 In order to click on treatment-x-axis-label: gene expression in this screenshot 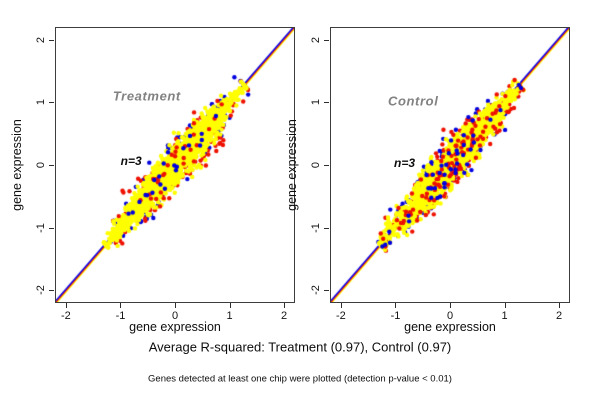, I will do `click(175, 327)`.